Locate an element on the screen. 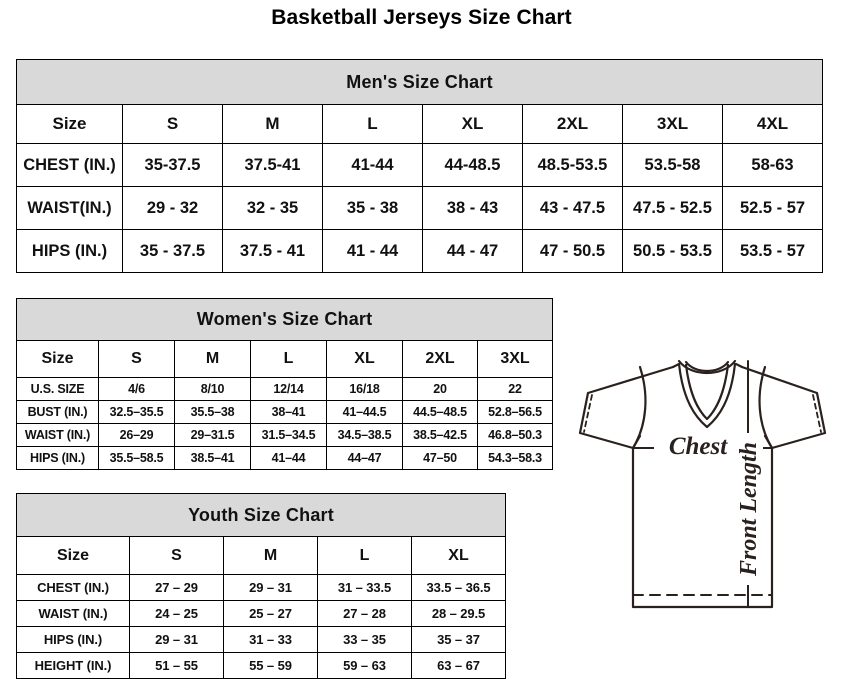 This screenshot has height=679, width=843. table-cell: 24 – 25 is located at coordinates (176, 613).